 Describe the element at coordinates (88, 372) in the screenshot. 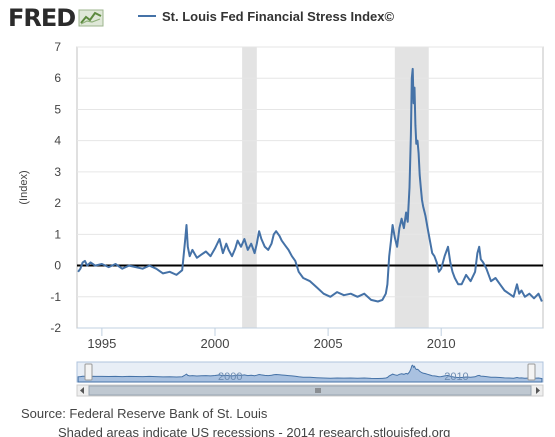

I see `navigator-left-handle` at that location.